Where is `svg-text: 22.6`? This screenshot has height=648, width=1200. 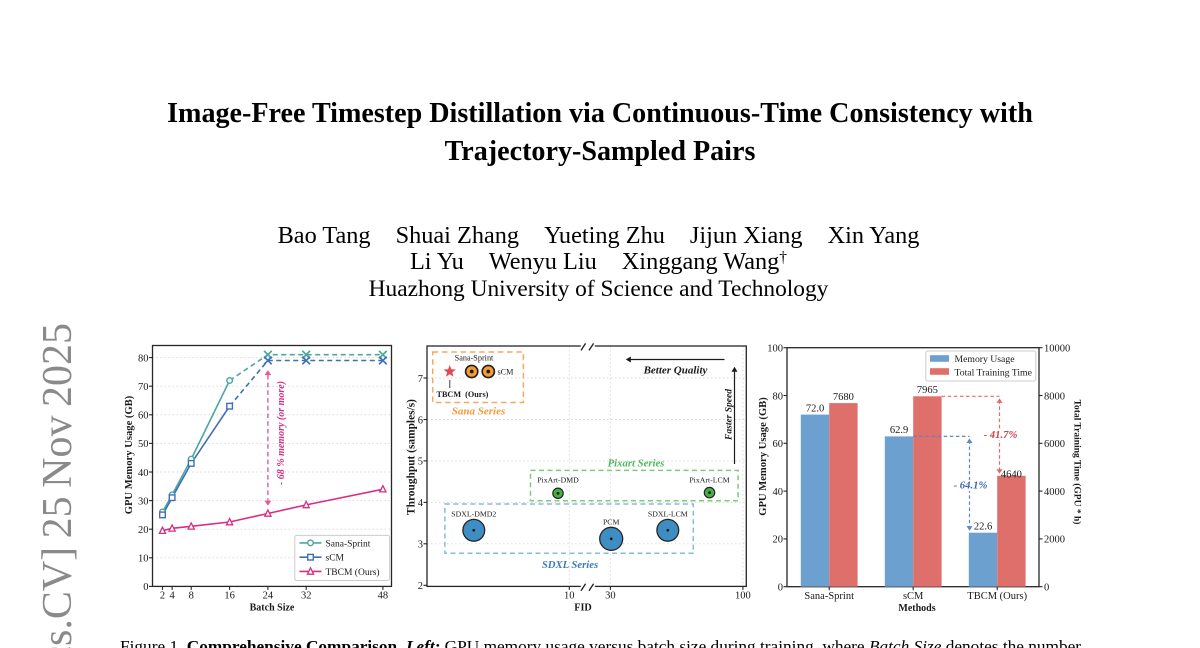 svg-text: 22.6 is located at coordinates (983, 527).